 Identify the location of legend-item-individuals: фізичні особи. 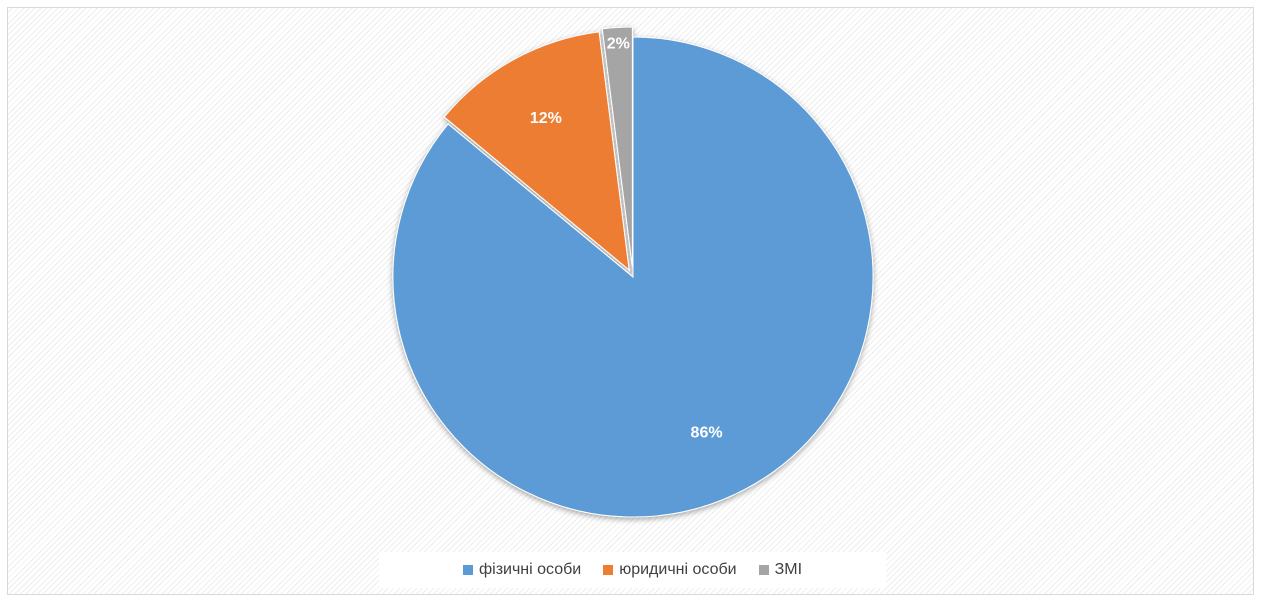
(522, 570).